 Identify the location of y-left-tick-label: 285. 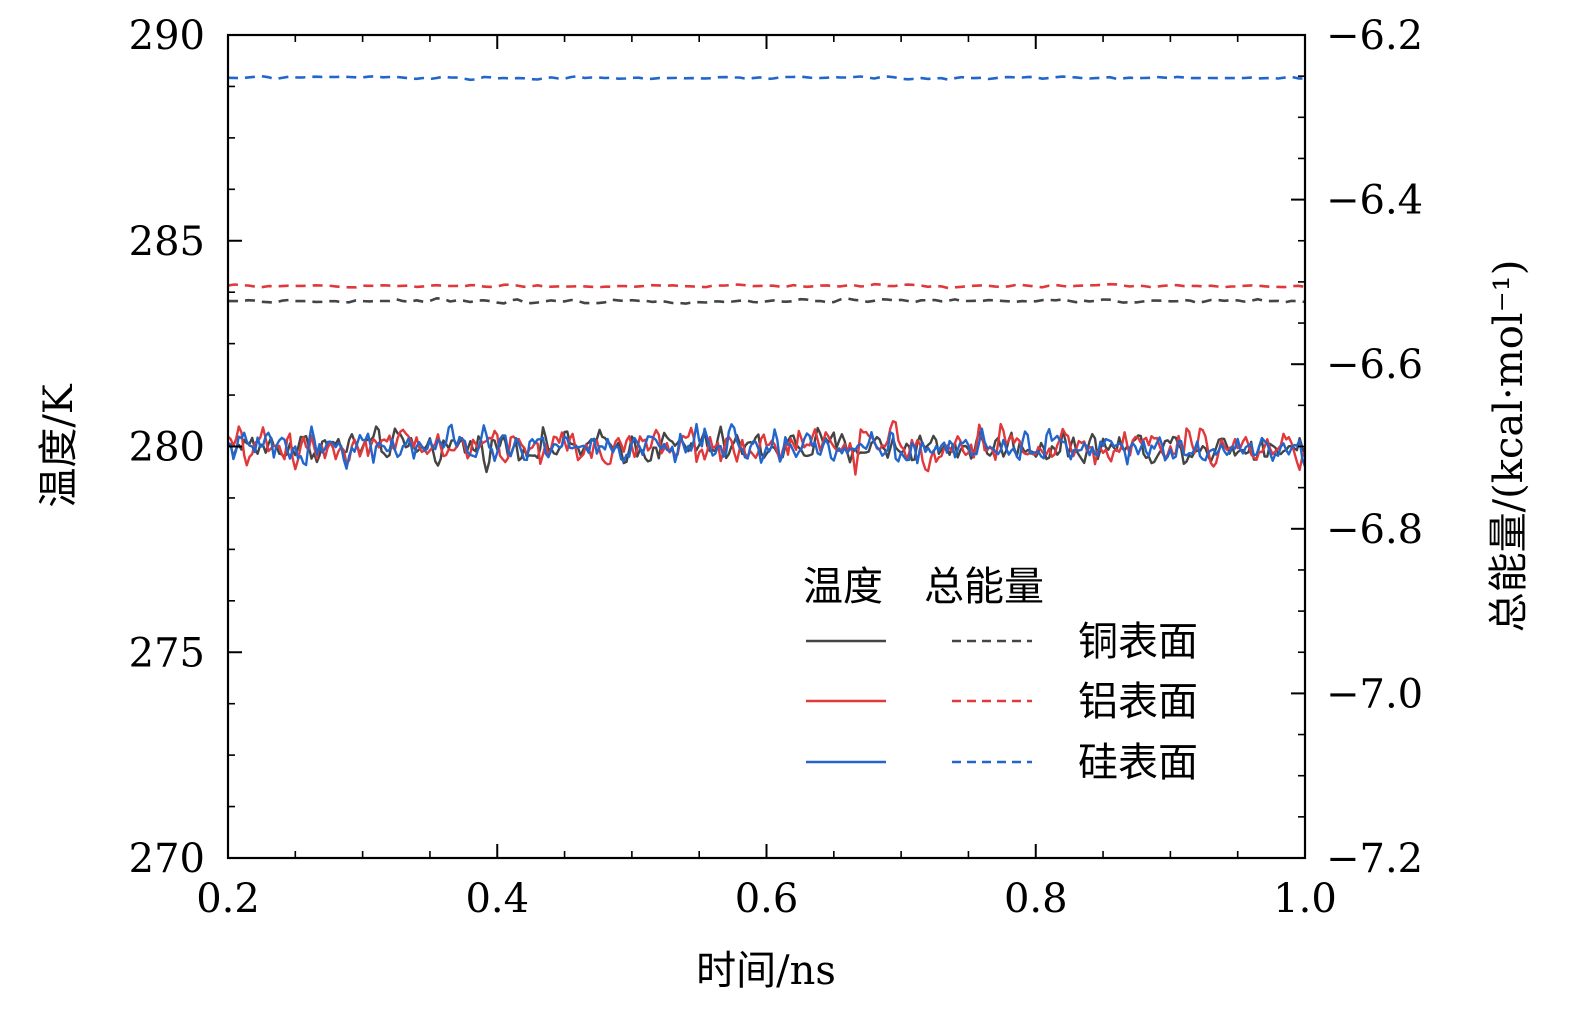
(167, 242).